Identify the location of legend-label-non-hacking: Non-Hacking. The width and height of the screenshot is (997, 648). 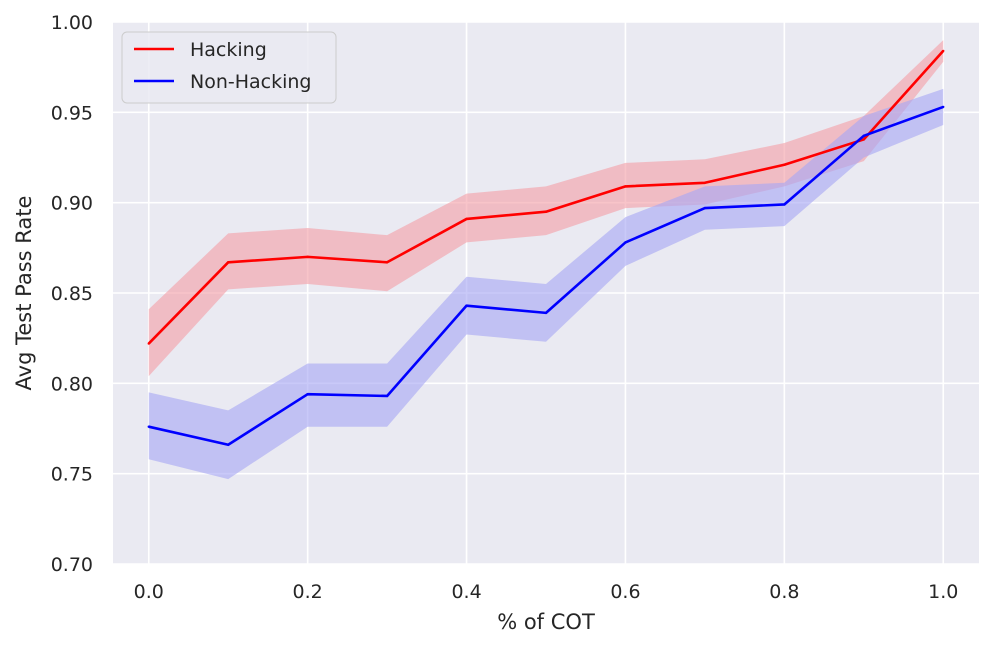
(251, 82).